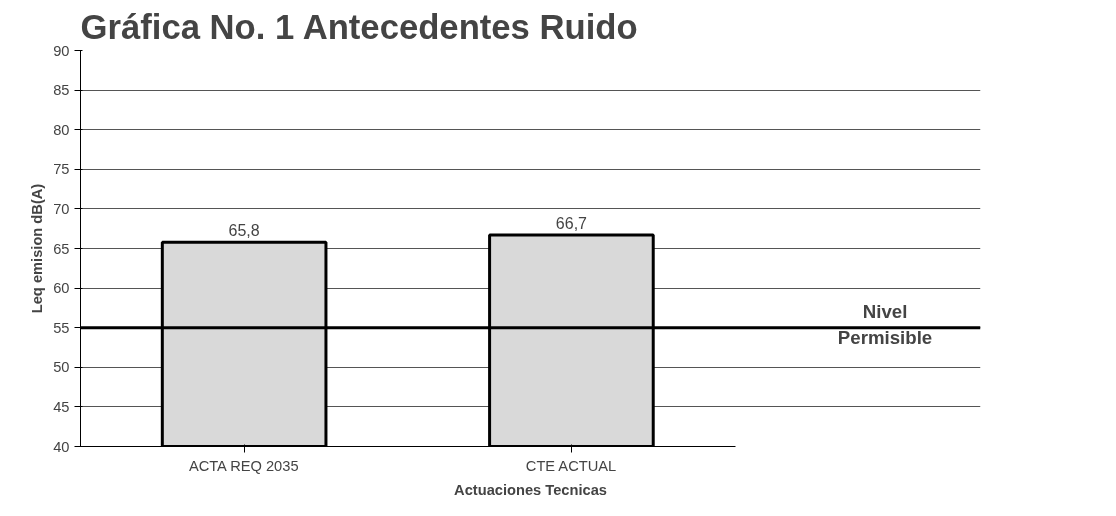 Image resolution: width=1116 pixels, height=516 pixels. I want to click on y-tick-label: 45, so click(61, 406).